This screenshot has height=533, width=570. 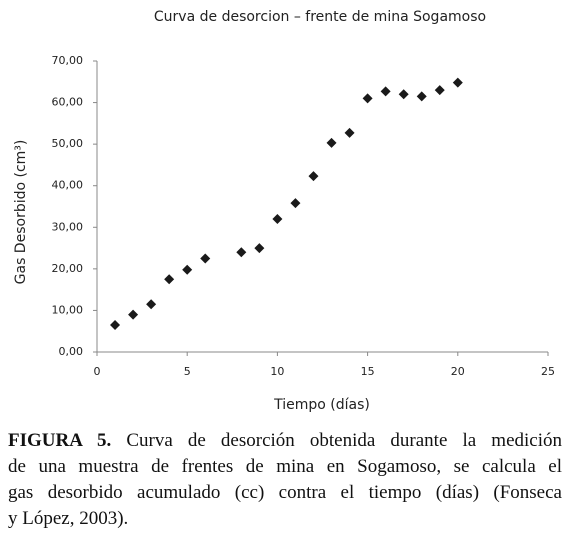 I want to click on x-tick-label: 25, so click(x=548, y=371).